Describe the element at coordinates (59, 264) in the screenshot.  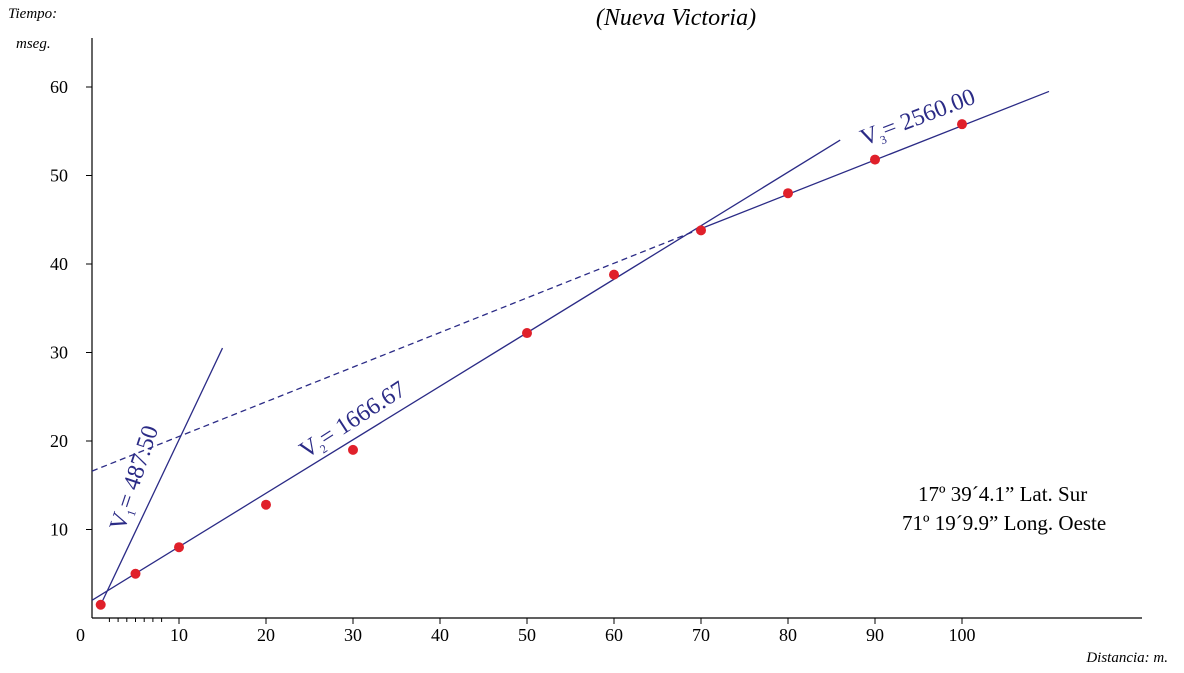
I see `y-tick-label: 40` at that location.